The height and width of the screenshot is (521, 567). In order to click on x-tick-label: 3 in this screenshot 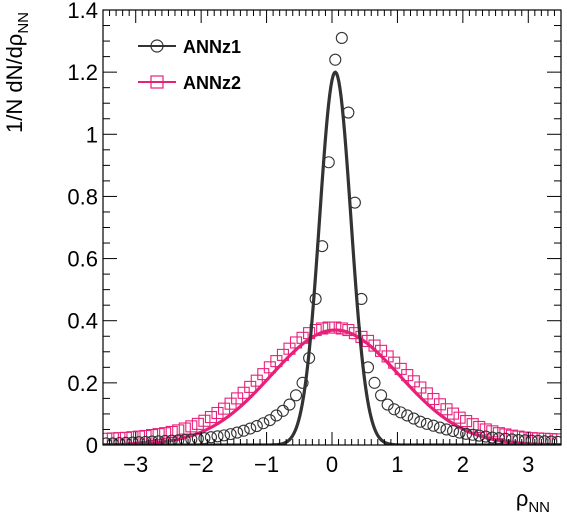, I will do `click(528, 464)`.